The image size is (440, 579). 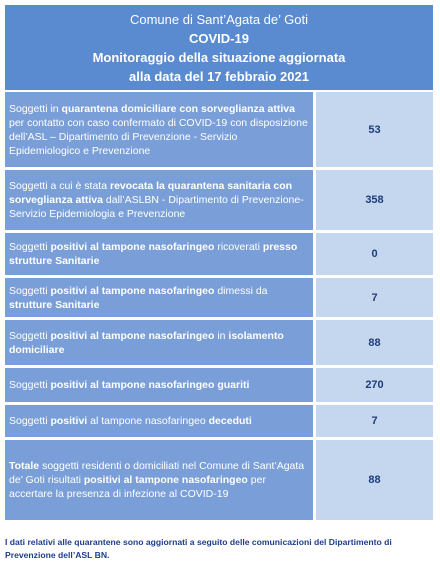 What do you see at coordinates (230, 421) in the screenshot?
I see `label-segment: deceduti` at bounding box center [230, 421].